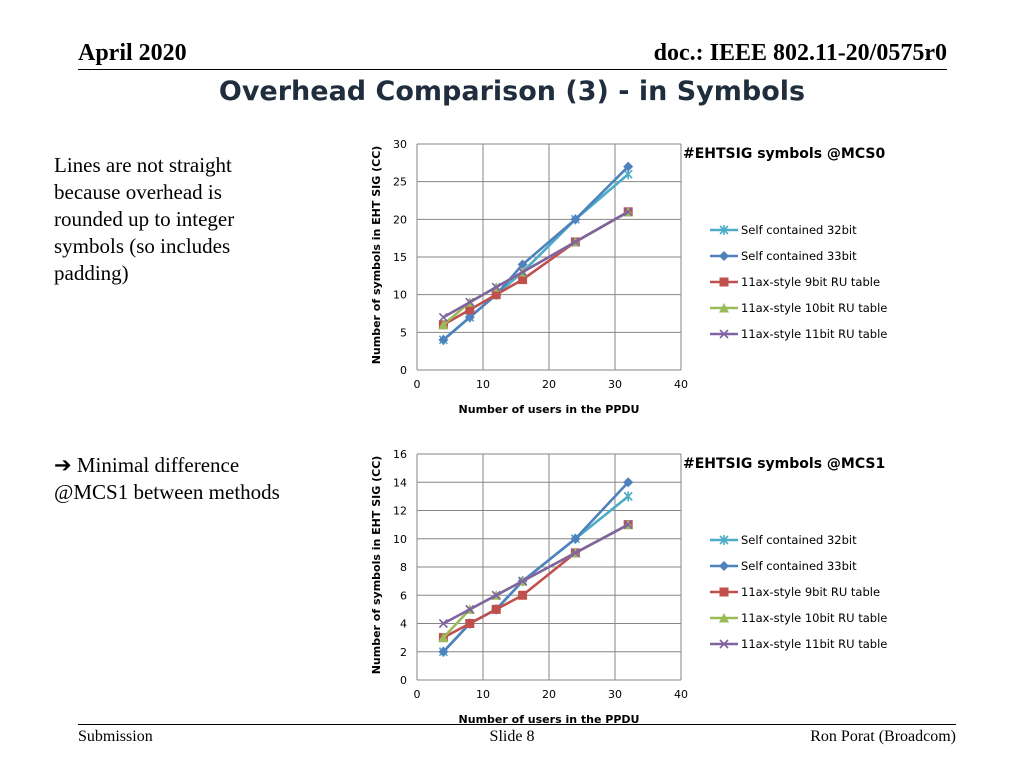  I want to click on y-tick-label: 20, so click(400, 219).